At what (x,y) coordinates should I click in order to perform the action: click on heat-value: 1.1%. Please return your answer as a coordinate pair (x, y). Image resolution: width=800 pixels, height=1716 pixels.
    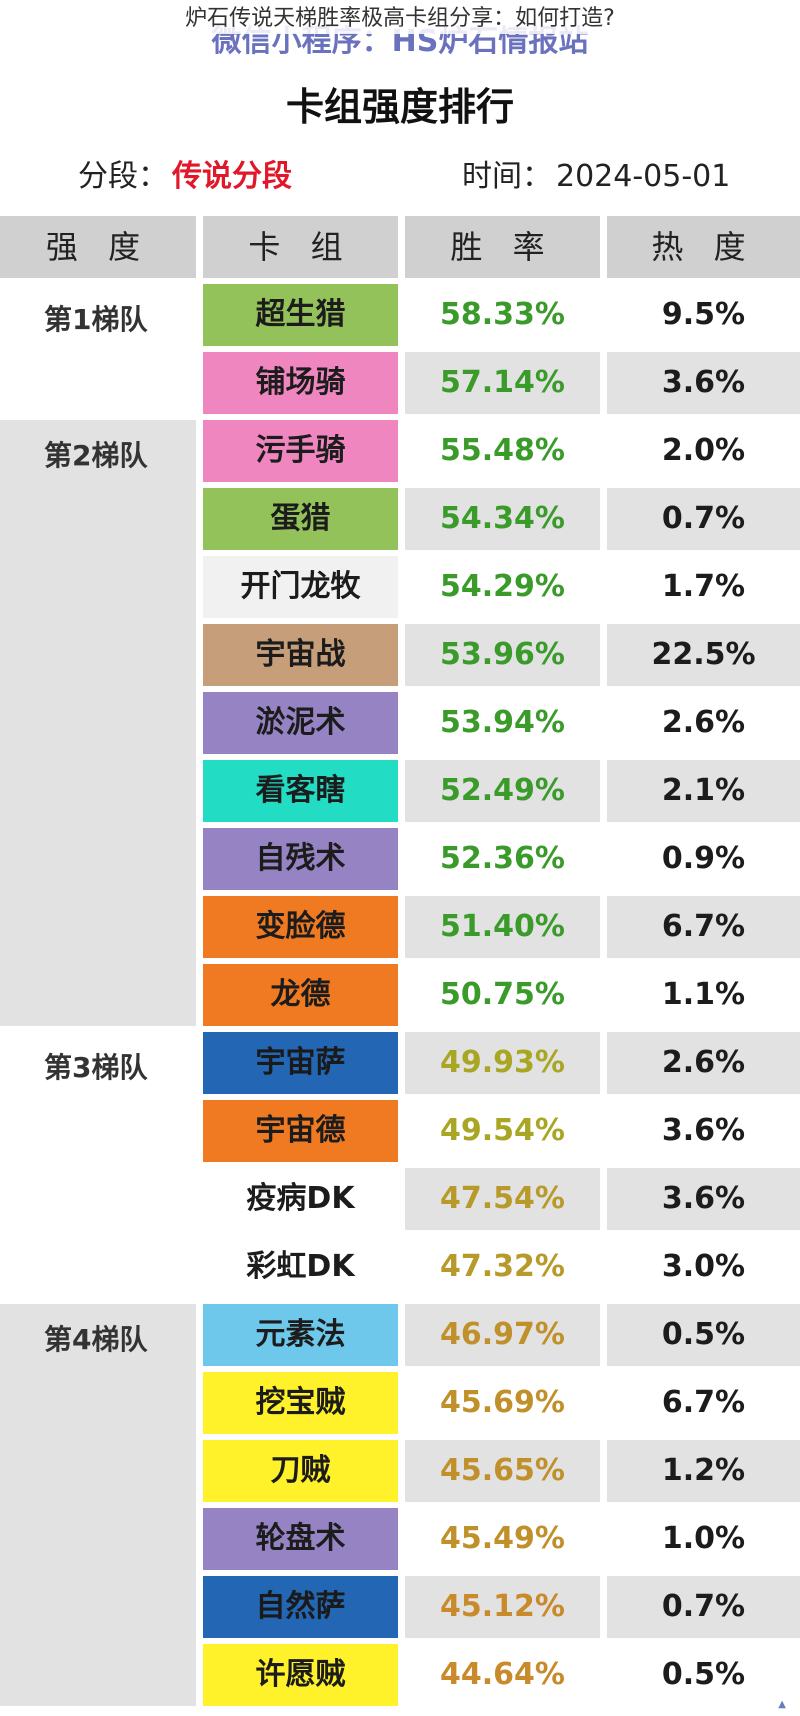
    Looking at the image, I should click on (703, 995).